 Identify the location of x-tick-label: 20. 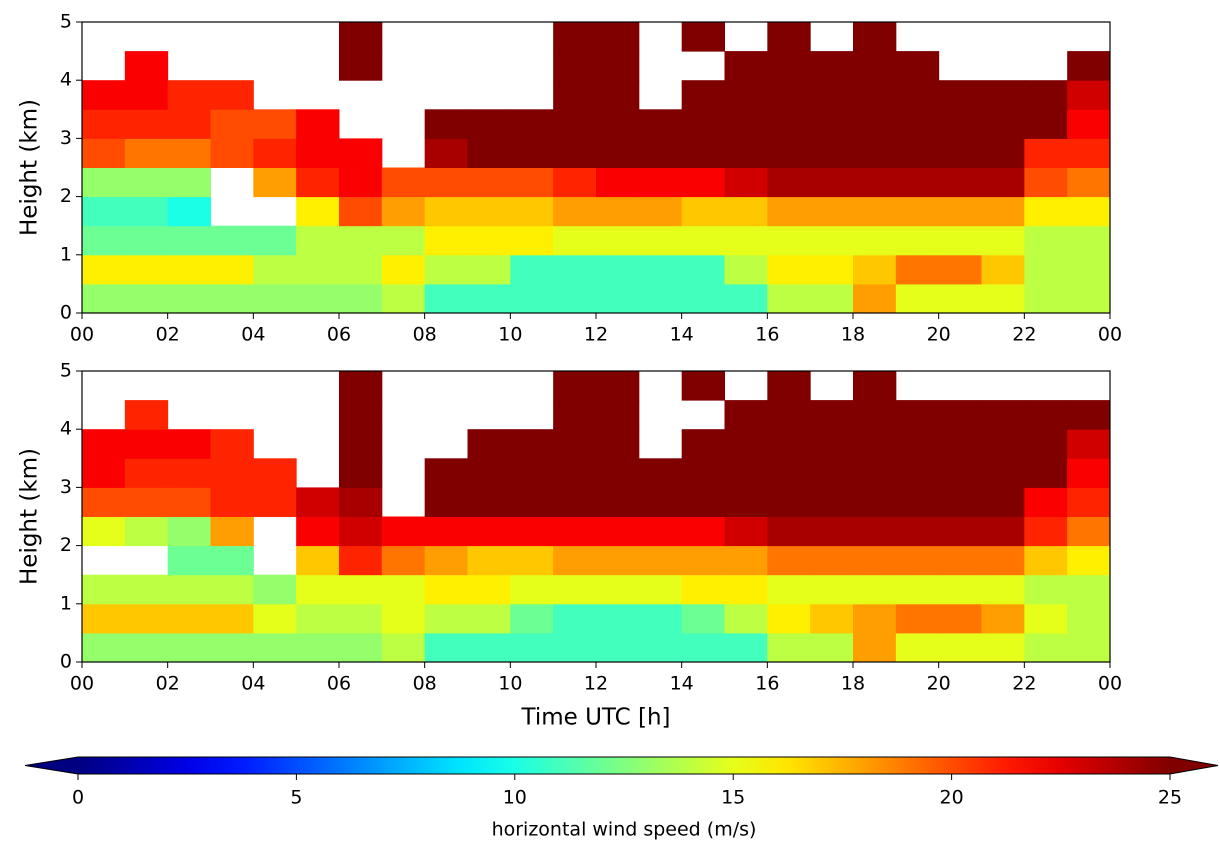
(939, 684).